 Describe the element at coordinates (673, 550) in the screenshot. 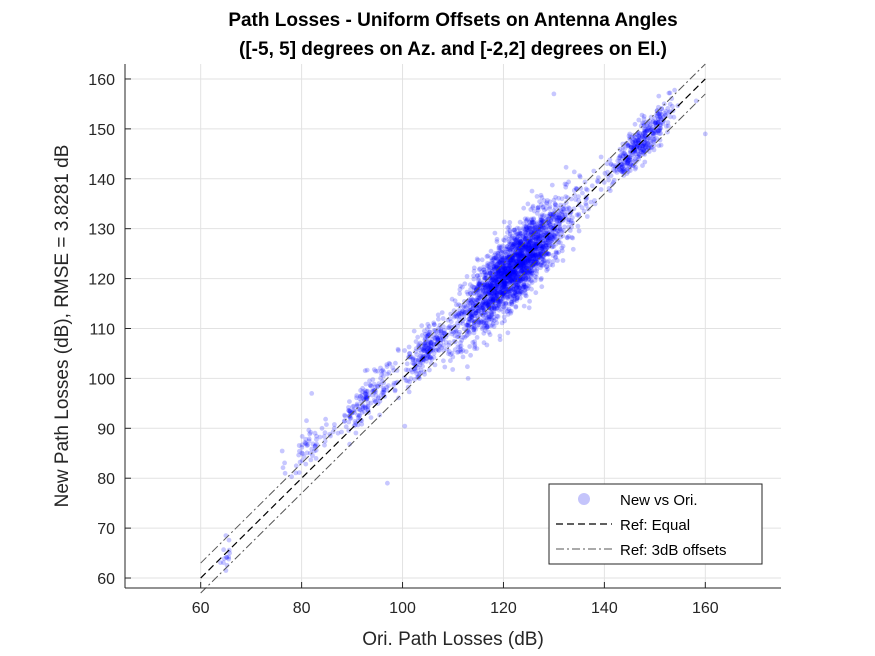

I see `legend-label-offsets: Ref: 3dB offsets` at that location.